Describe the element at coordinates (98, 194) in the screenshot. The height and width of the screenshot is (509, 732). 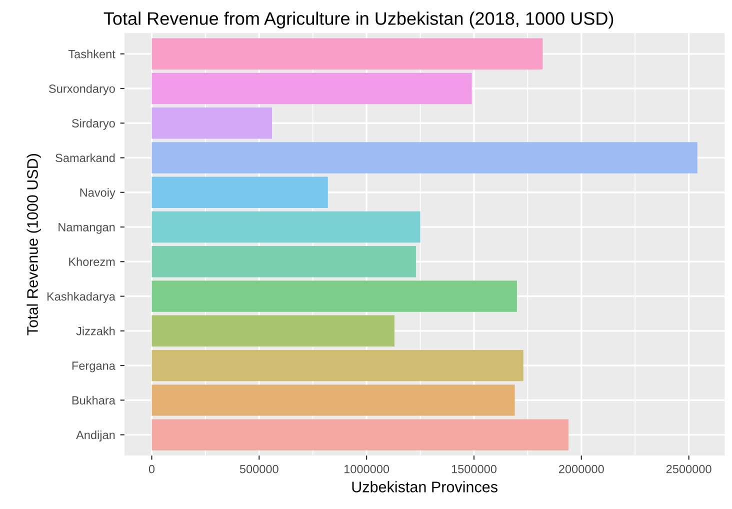
I see `y-tick-label: Navoiy` at that location.